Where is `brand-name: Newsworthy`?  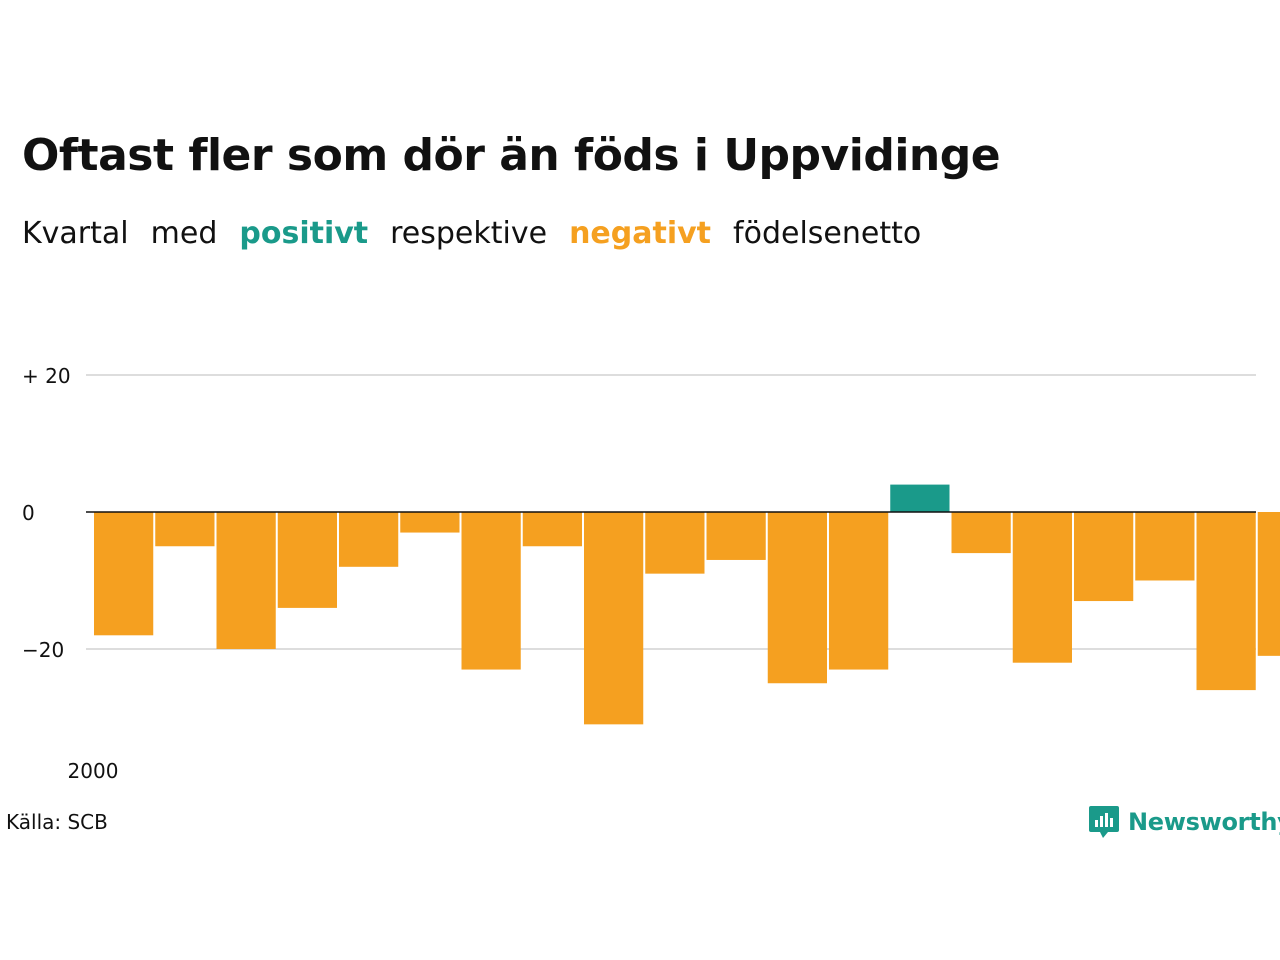 brand-name: Newsworthy is located at coordinates (1204, 822).